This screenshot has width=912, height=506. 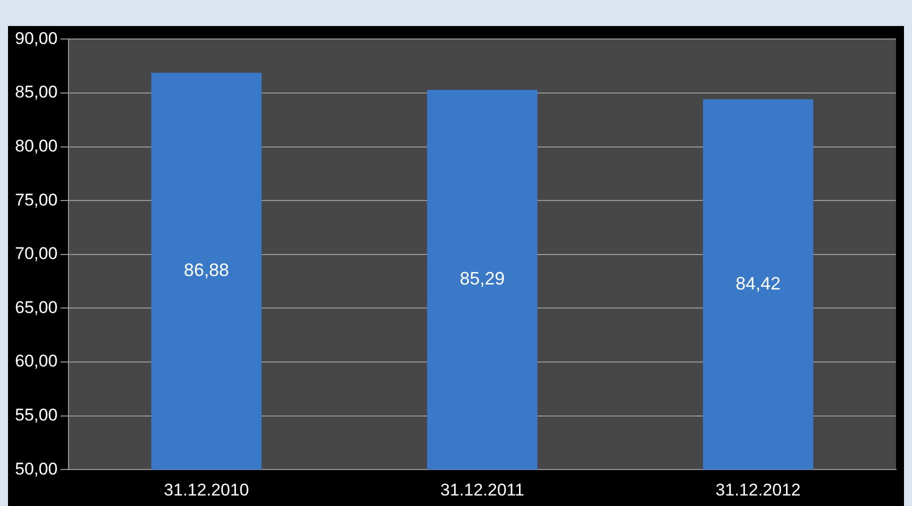 What do you see at coordinates (758, 283) in the screenshot?
I see `data-label: 84,42` at bounding box center [758, 283].